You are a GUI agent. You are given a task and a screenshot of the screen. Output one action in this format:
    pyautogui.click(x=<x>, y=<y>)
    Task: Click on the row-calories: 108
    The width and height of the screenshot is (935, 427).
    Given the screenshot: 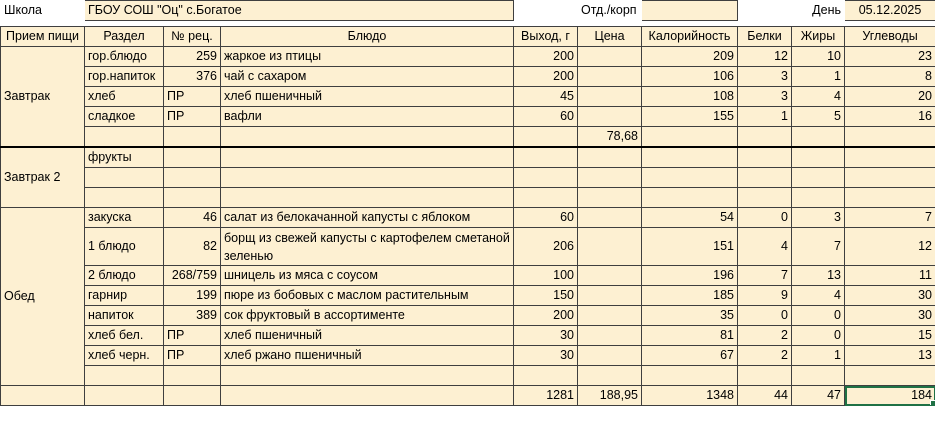 What is the action you would take?
    pyautogui.click(x=689, y=96)
    